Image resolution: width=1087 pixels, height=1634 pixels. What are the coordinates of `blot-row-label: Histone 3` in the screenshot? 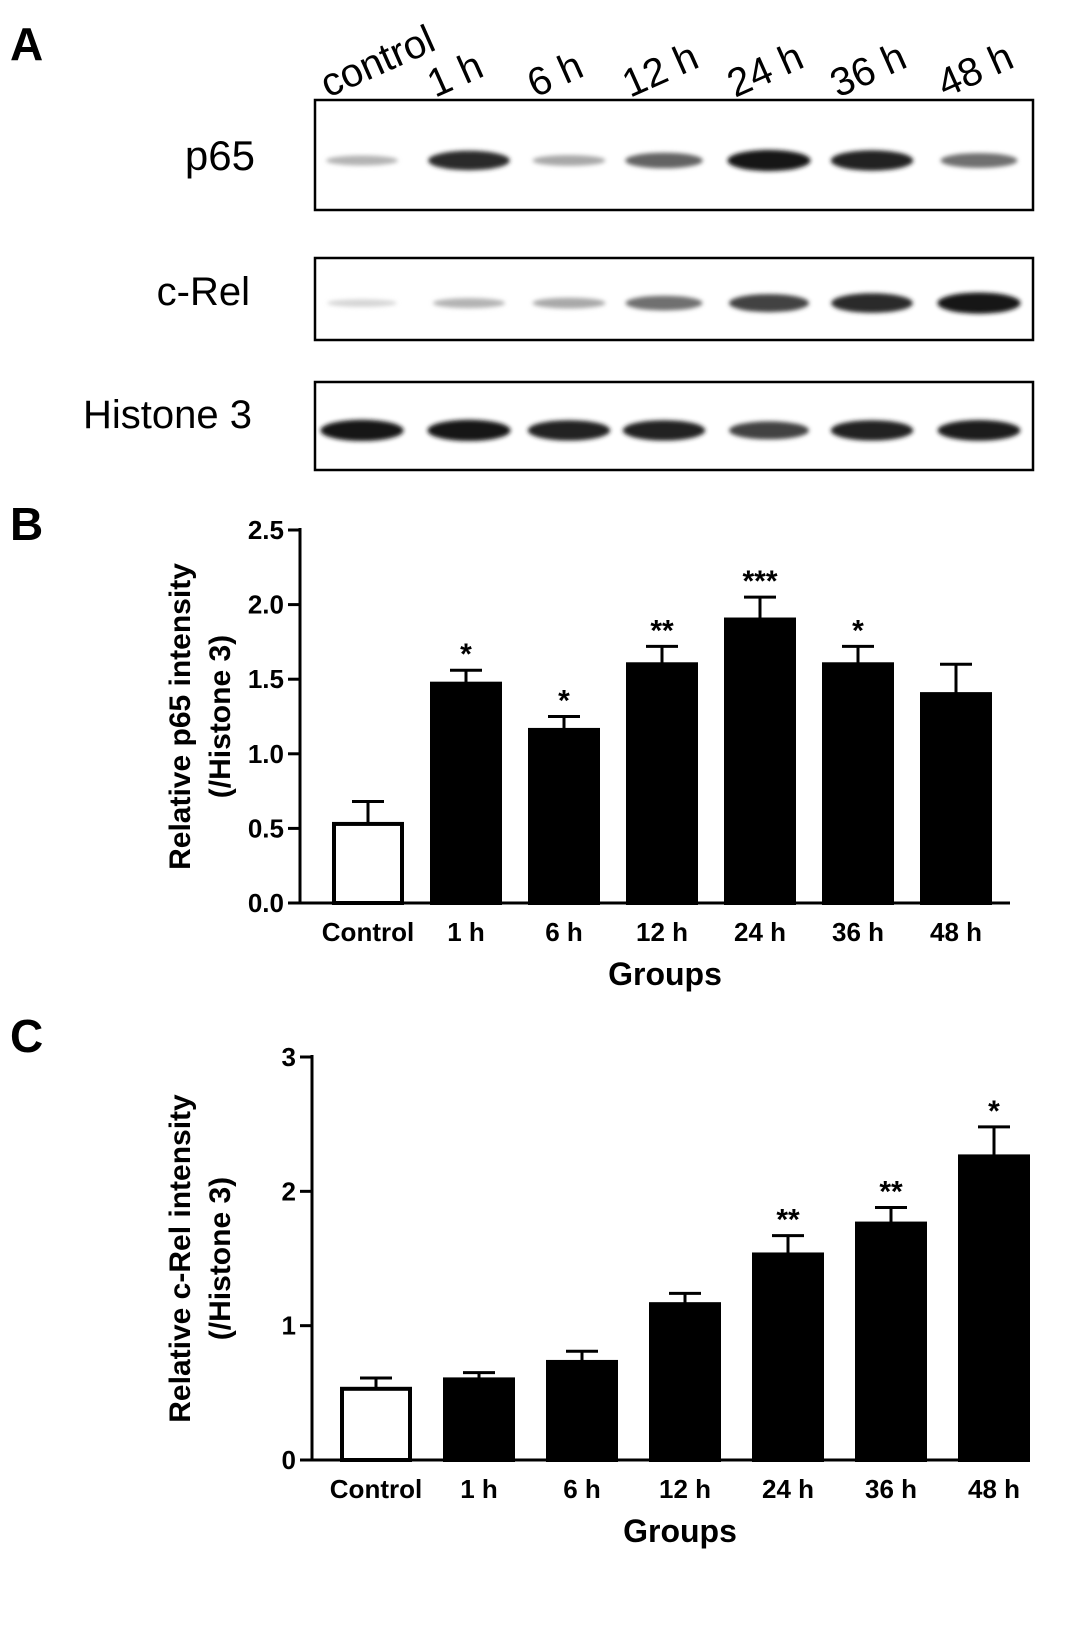 It's located at (167, 415).